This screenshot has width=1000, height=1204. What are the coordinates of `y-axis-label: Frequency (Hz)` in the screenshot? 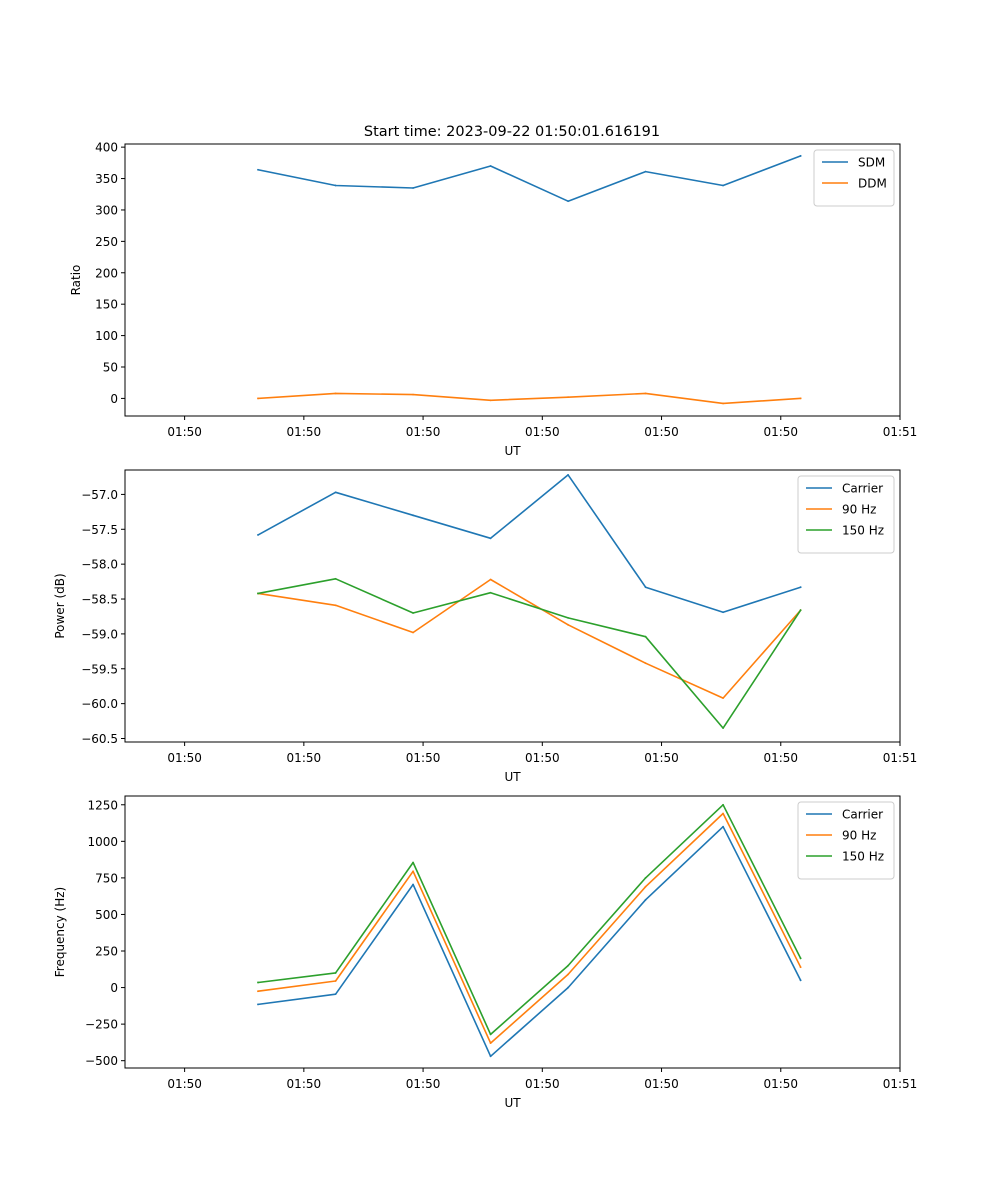 It's located at (60, 932).